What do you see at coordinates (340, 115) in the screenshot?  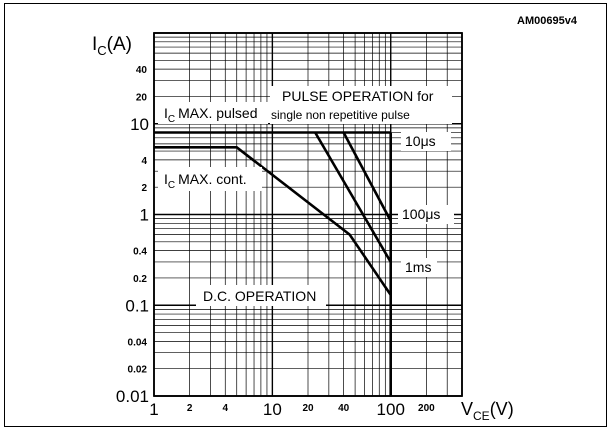 I see `annotation-single-pulse: single non repetitive pulse` at bounding box center [340, 115].